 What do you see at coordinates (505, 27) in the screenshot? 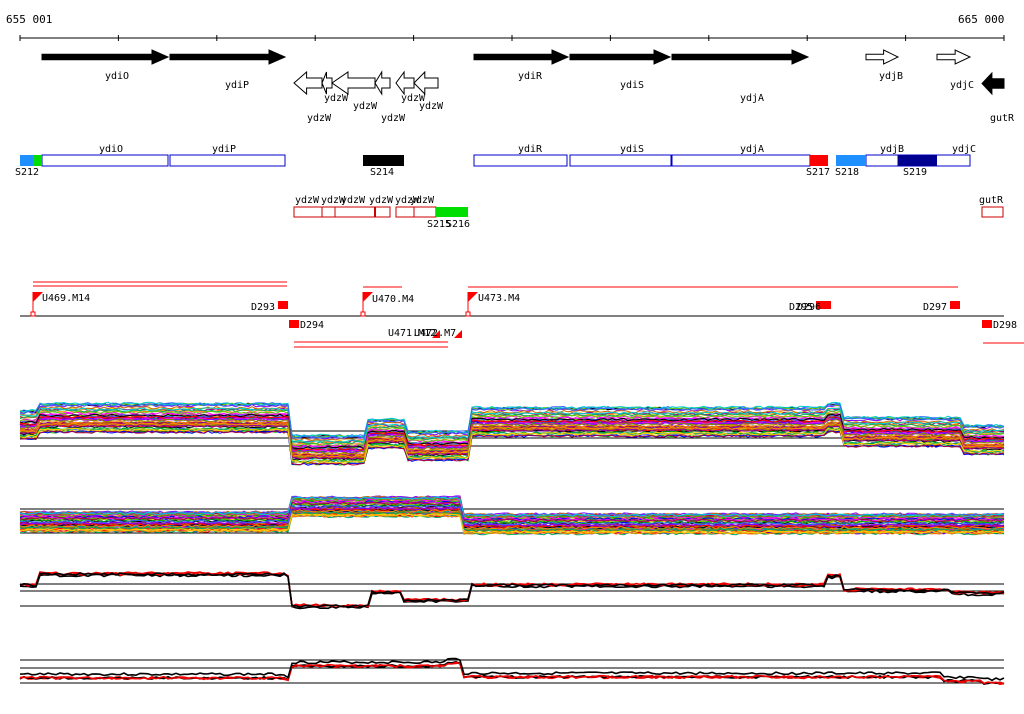
I see `coordinate-ruler: 655 001 665 000` at bounding box center [505, 27].